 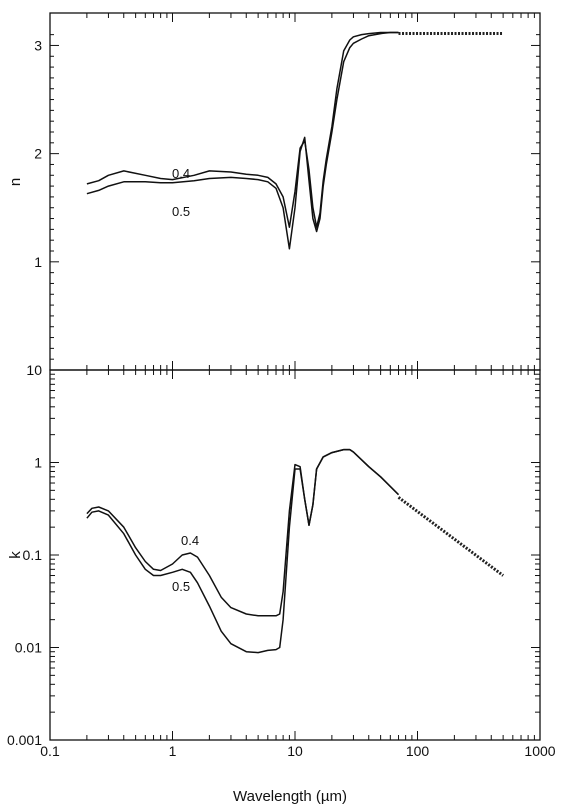 What do you see at coordinates (418, 751) in the screenshot?
I see `x-tick-label: 100` at bounding box center [418, 751].